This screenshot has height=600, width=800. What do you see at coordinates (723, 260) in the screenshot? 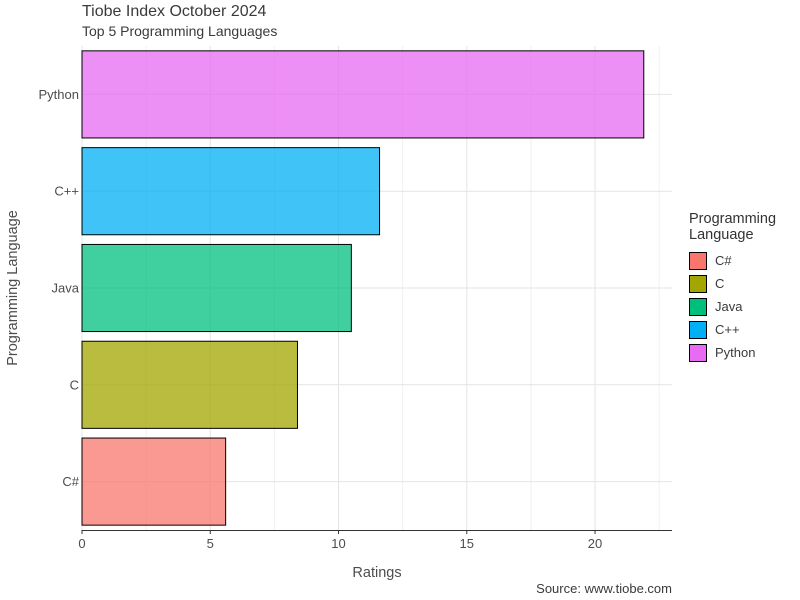
I see `legend-label: C#` at bounding box center [723, 260].